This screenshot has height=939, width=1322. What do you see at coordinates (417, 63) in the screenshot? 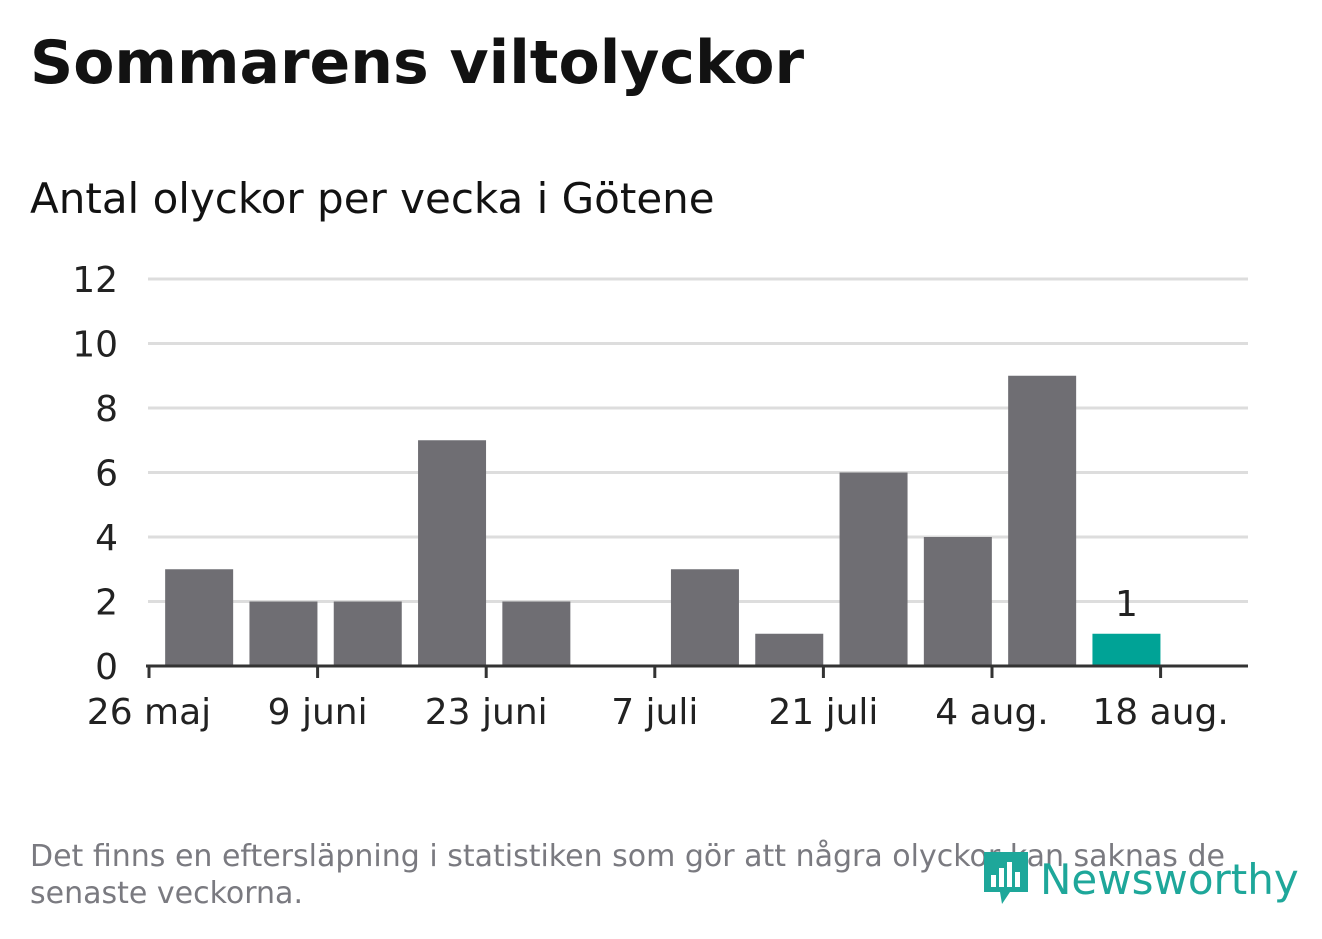
I see `chart-title: Sommarens viltolyckor` at bounding box center [417, 63].